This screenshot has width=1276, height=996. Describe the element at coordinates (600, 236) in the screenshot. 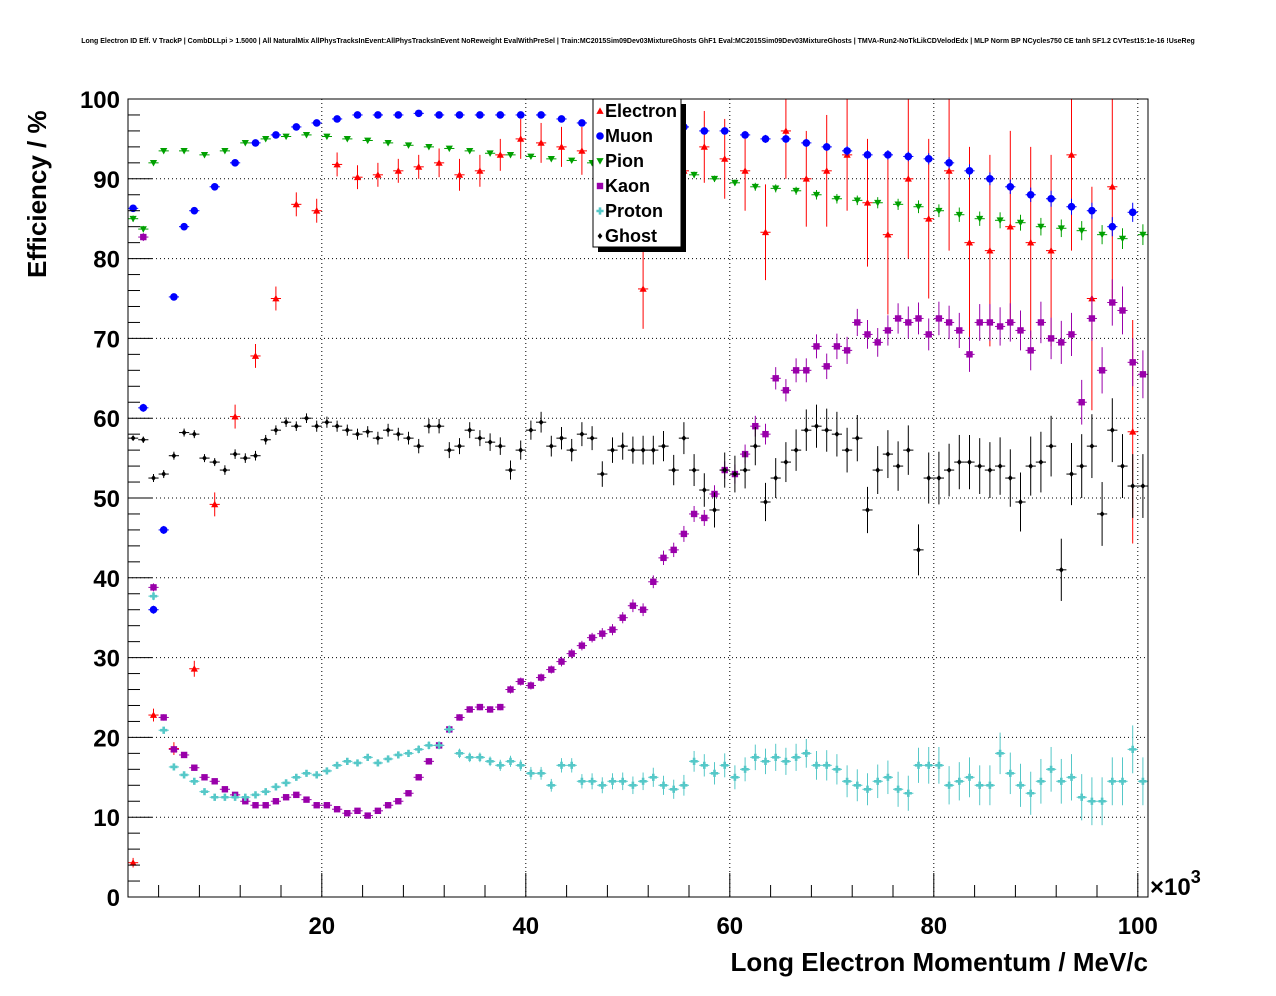

I see `legend-marker-ghost` at that location.